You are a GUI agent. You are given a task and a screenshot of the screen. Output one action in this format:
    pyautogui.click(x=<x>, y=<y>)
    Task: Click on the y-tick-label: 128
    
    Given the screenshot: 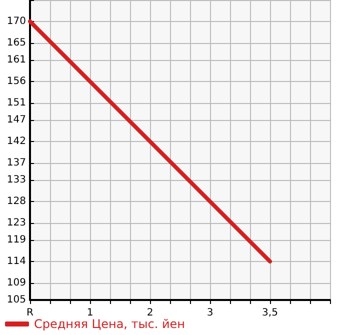 What is the action you would take?
    pyautogui.click(x=16, y=201)
    